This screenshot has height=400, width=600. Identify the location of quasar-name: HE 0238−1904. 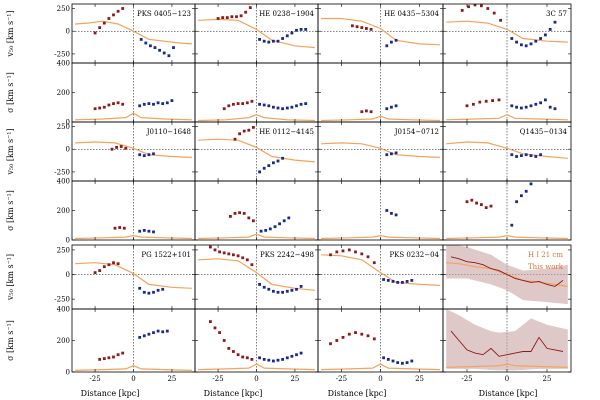
(286, 14).